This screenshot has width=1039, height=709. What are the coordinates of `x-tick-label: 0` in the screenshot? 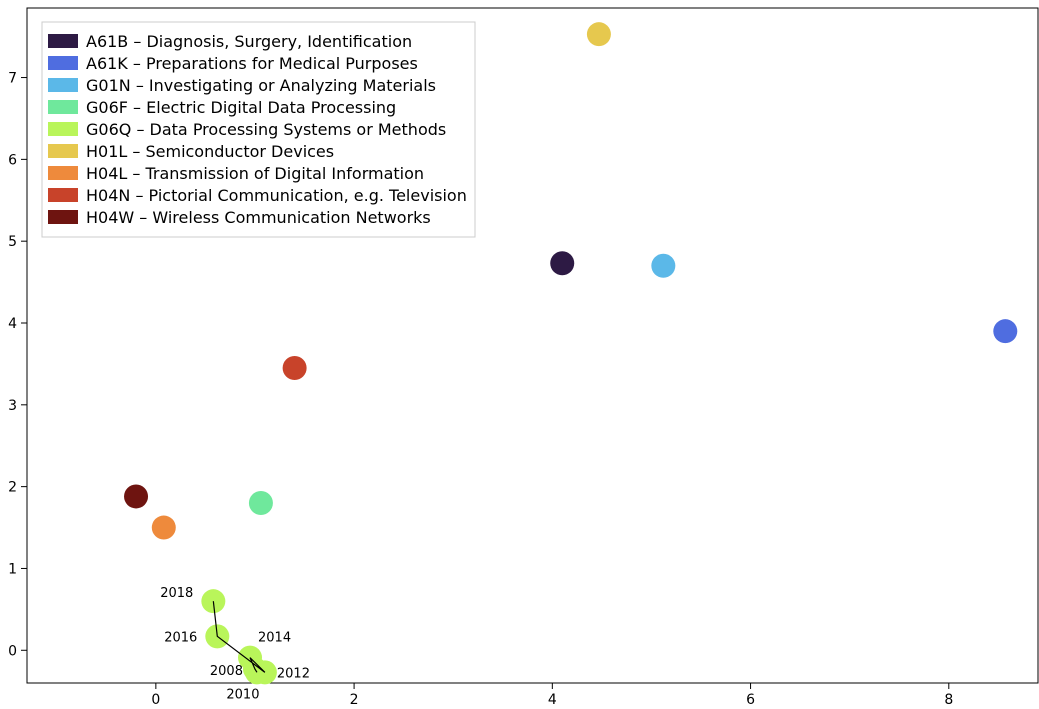 It's located at (155, 700).